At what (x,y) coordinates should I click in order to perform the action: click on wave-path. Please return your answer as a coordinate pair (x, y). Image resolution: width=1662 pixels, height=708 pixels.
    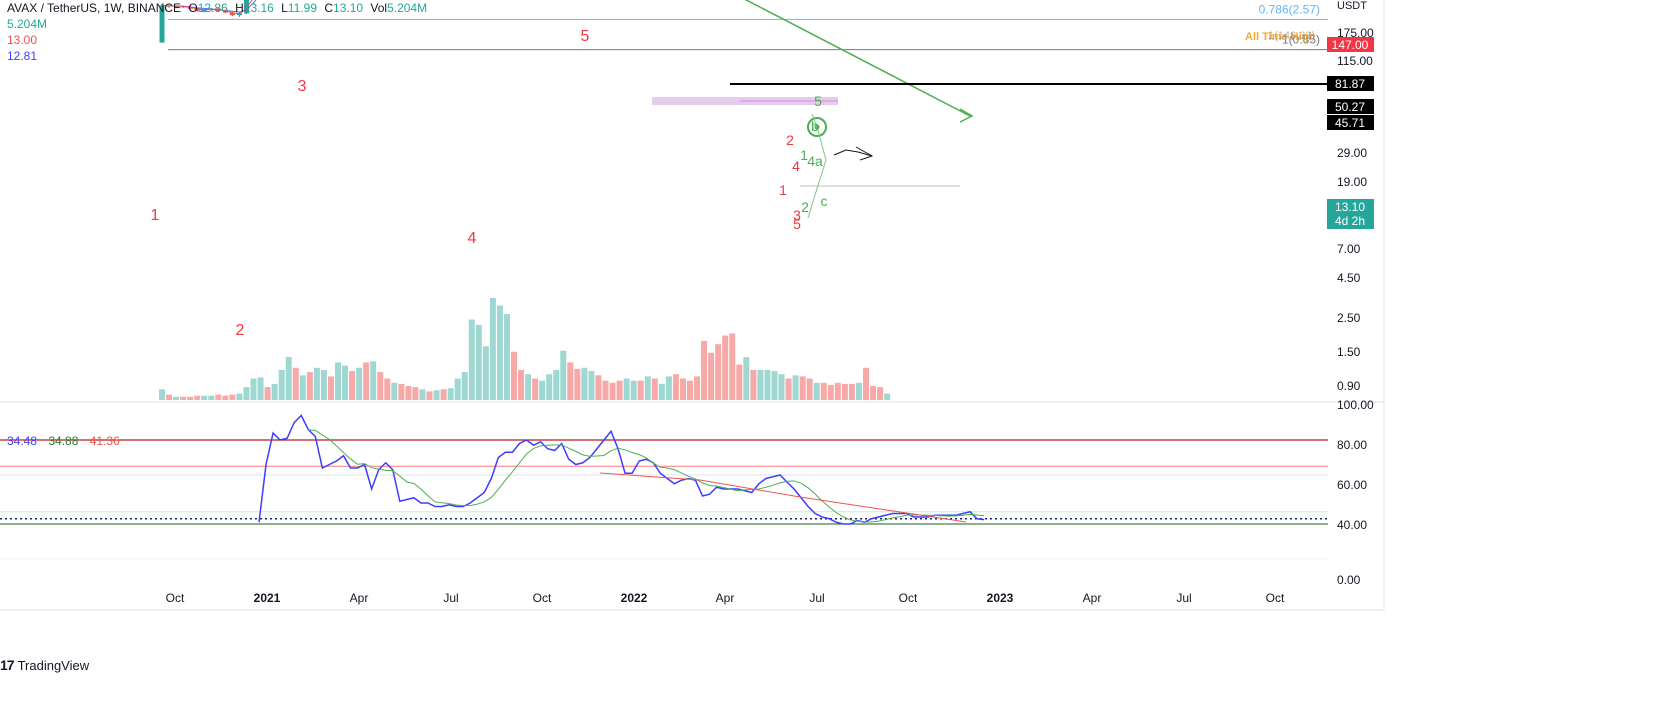
    Looking at the image, I should click on (817, 166).